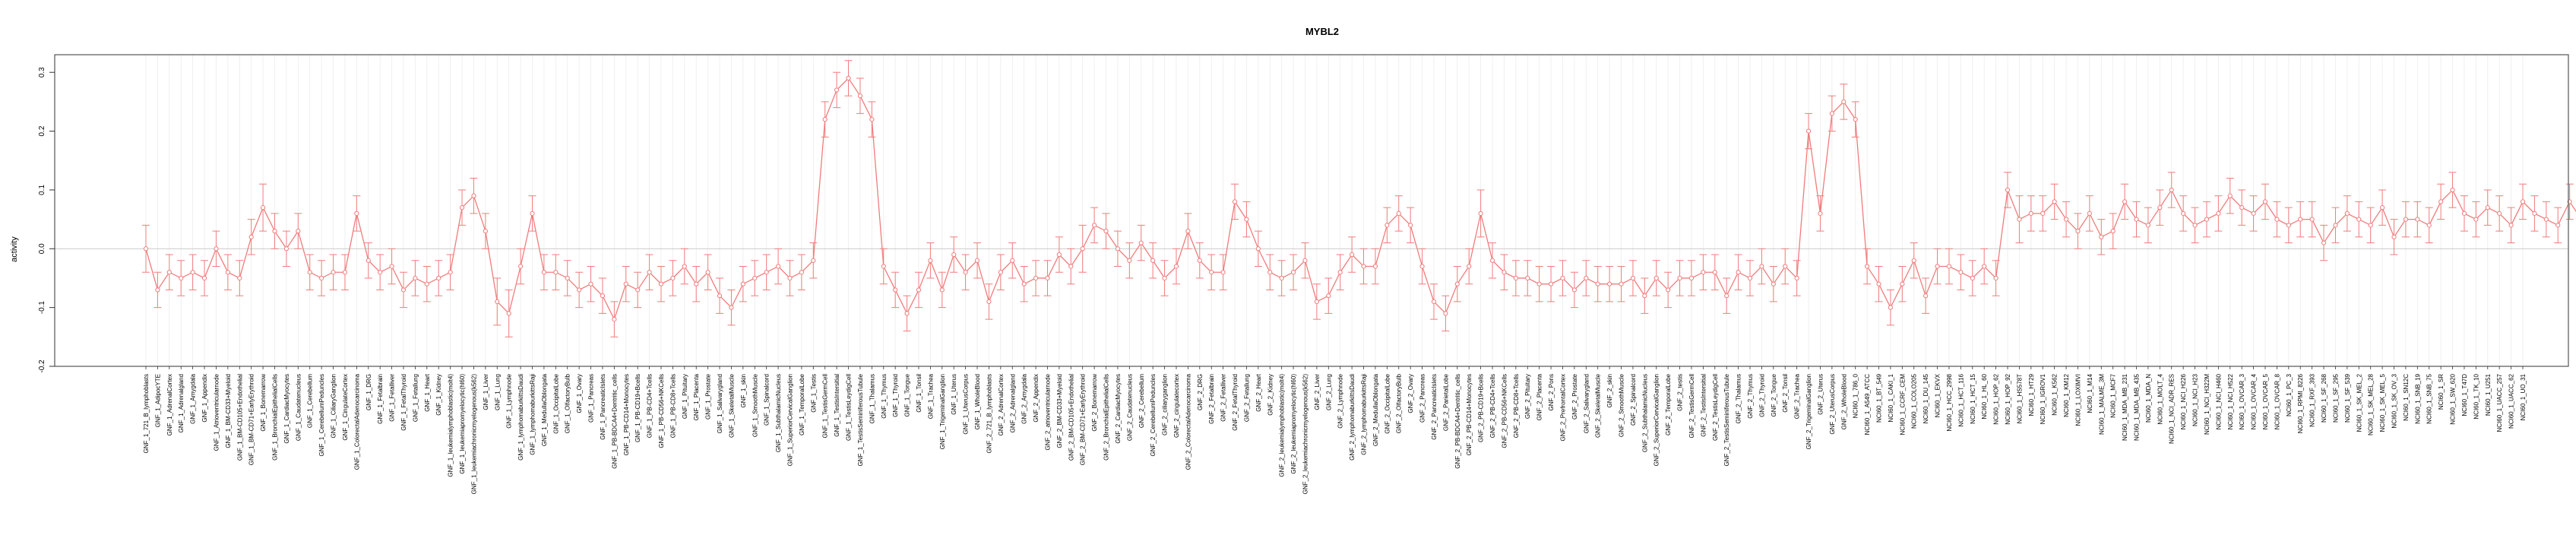 Image resolution: width=2576 pixels, height=551 pixels. What do you see at coordinates (1036, 398) in the screenshot?
I see `x-tick-label: GNF_2_Appendix` at bounding box center [1036, 398].